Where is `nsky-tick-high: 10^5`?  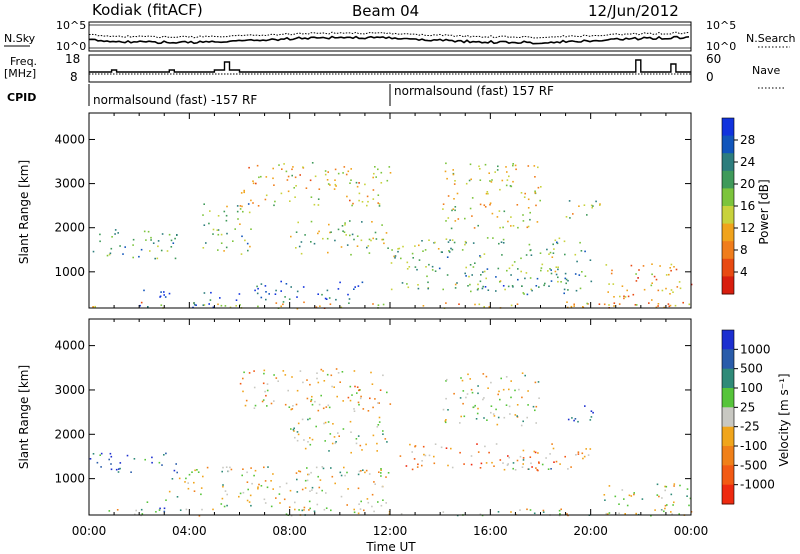 nsky-tick-high: 10^5 is located at coordinates (71, 25).